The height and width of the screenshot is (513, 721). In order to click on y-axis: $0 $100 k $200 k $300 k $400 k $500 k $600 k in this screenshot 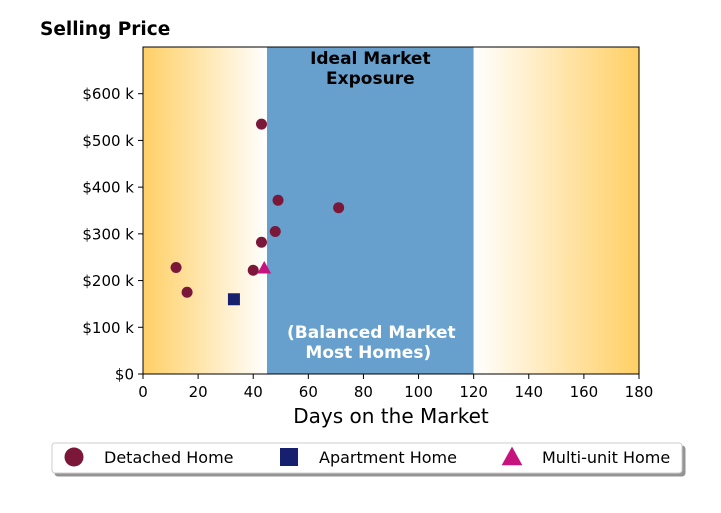, I will do `click(112, 234)`.